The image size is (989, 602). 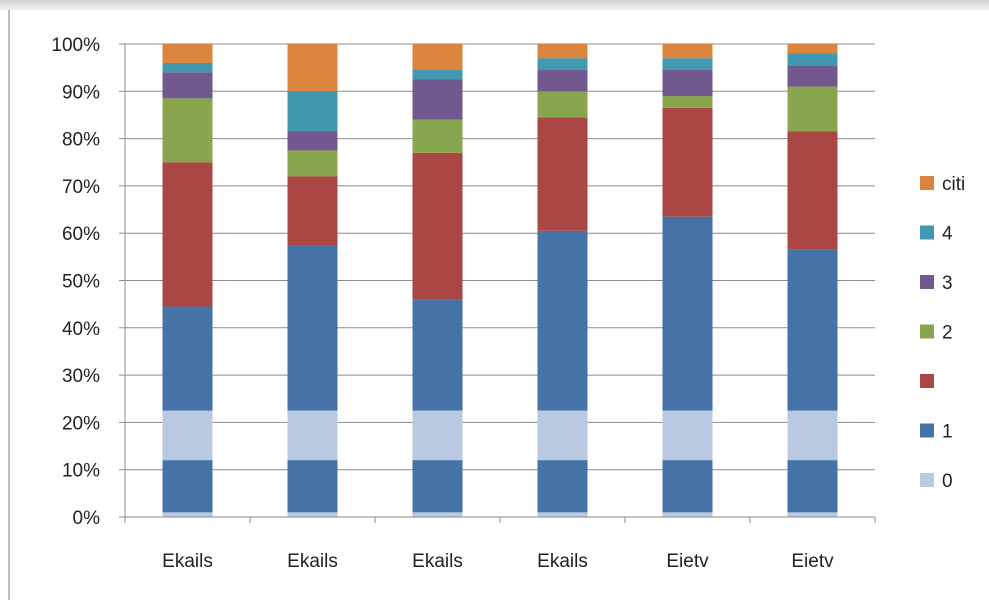 What do you see at coordinates (87, 518) in the screenshot?
I see `y-tick-label: 0%` at bounding box center [87, 518].